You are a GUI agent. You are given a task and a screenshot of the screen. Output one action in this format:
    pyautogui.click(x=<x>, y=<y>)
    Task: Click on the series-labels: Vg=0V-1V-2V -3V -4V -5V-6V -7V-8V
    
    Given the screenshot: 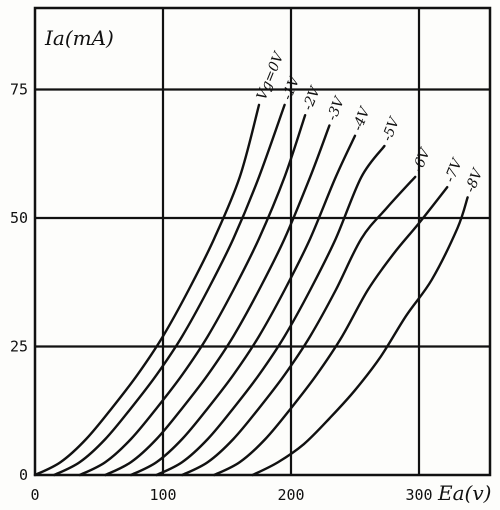 What is the action you would take?
    pyautogui.click(x=370, y=121)
    